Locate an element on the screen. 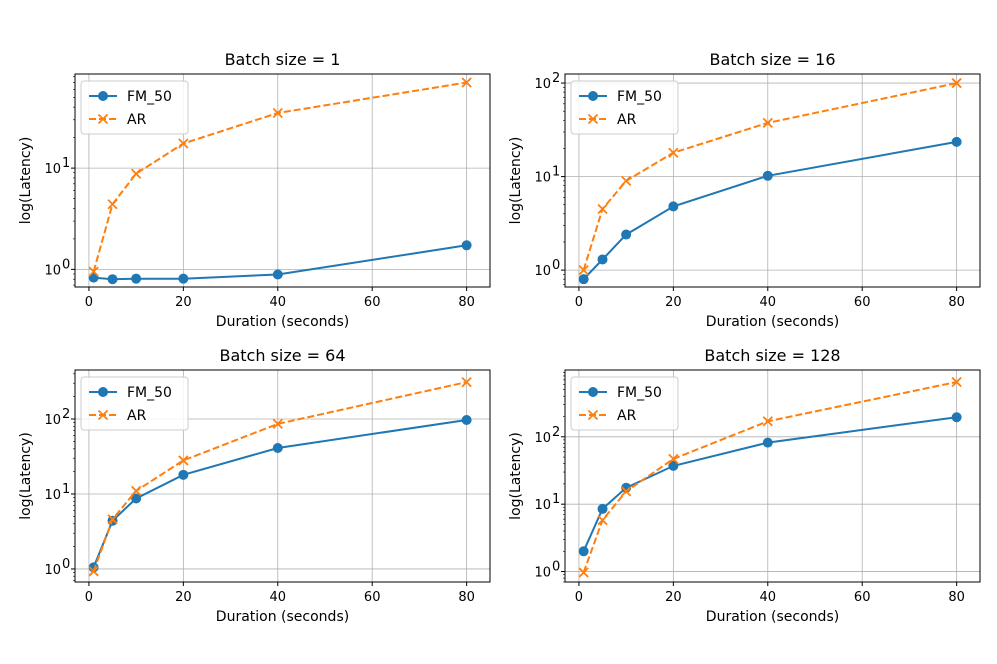 This screenshot has width=997, height=664. chart-title: Batch size = 16 is located at coordinates (772, 59).